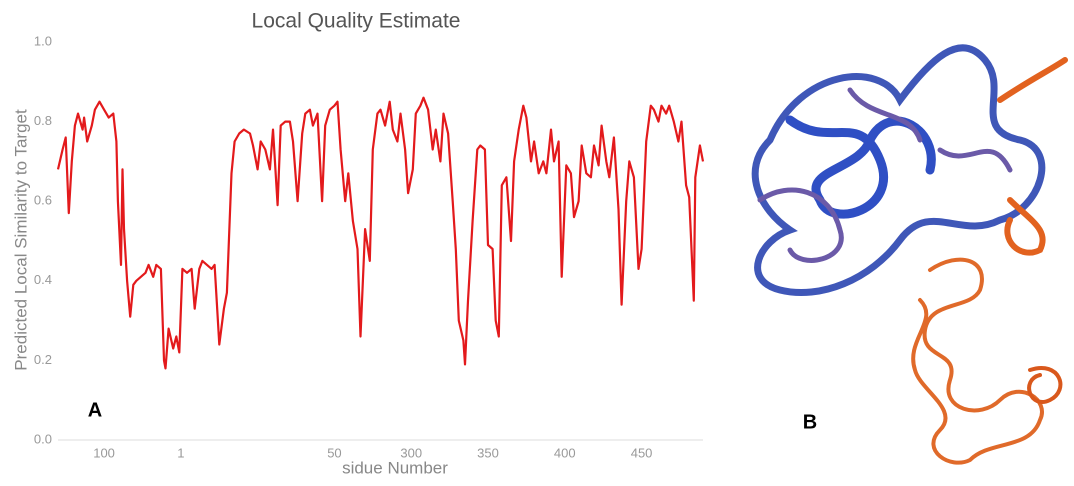 This screenshot has height=486, width=1074. I want to click on x-tick-label: 300, so click(411, 452).